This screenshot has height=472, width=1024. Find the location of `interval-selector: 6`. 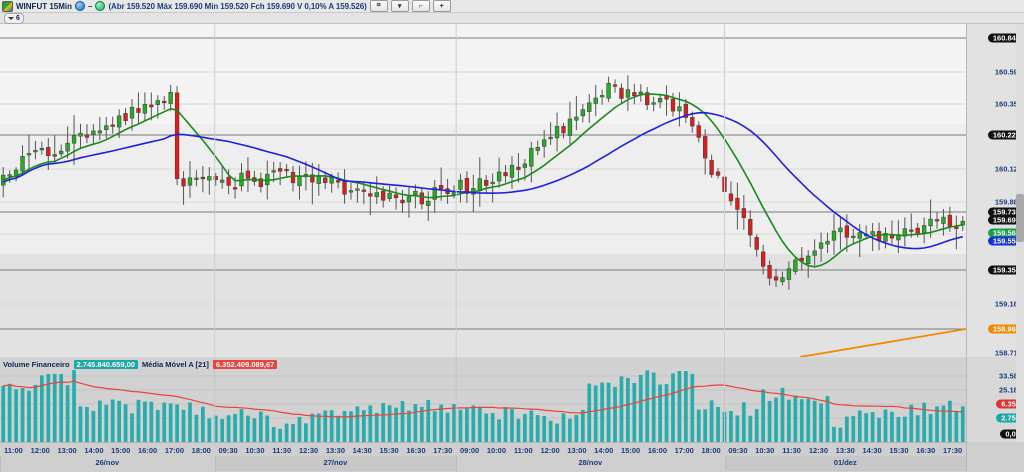

interval-selector: 6 is located at coordinates (14, 18).